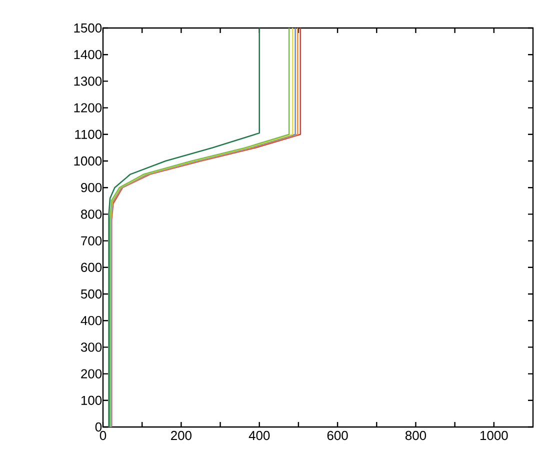 The height and width of the screenshot is (472, 539). What do you see at coordinates (88, 134) in the screenshot?
I see `y-tick-label: 1100` at bounding box center [88, 134].